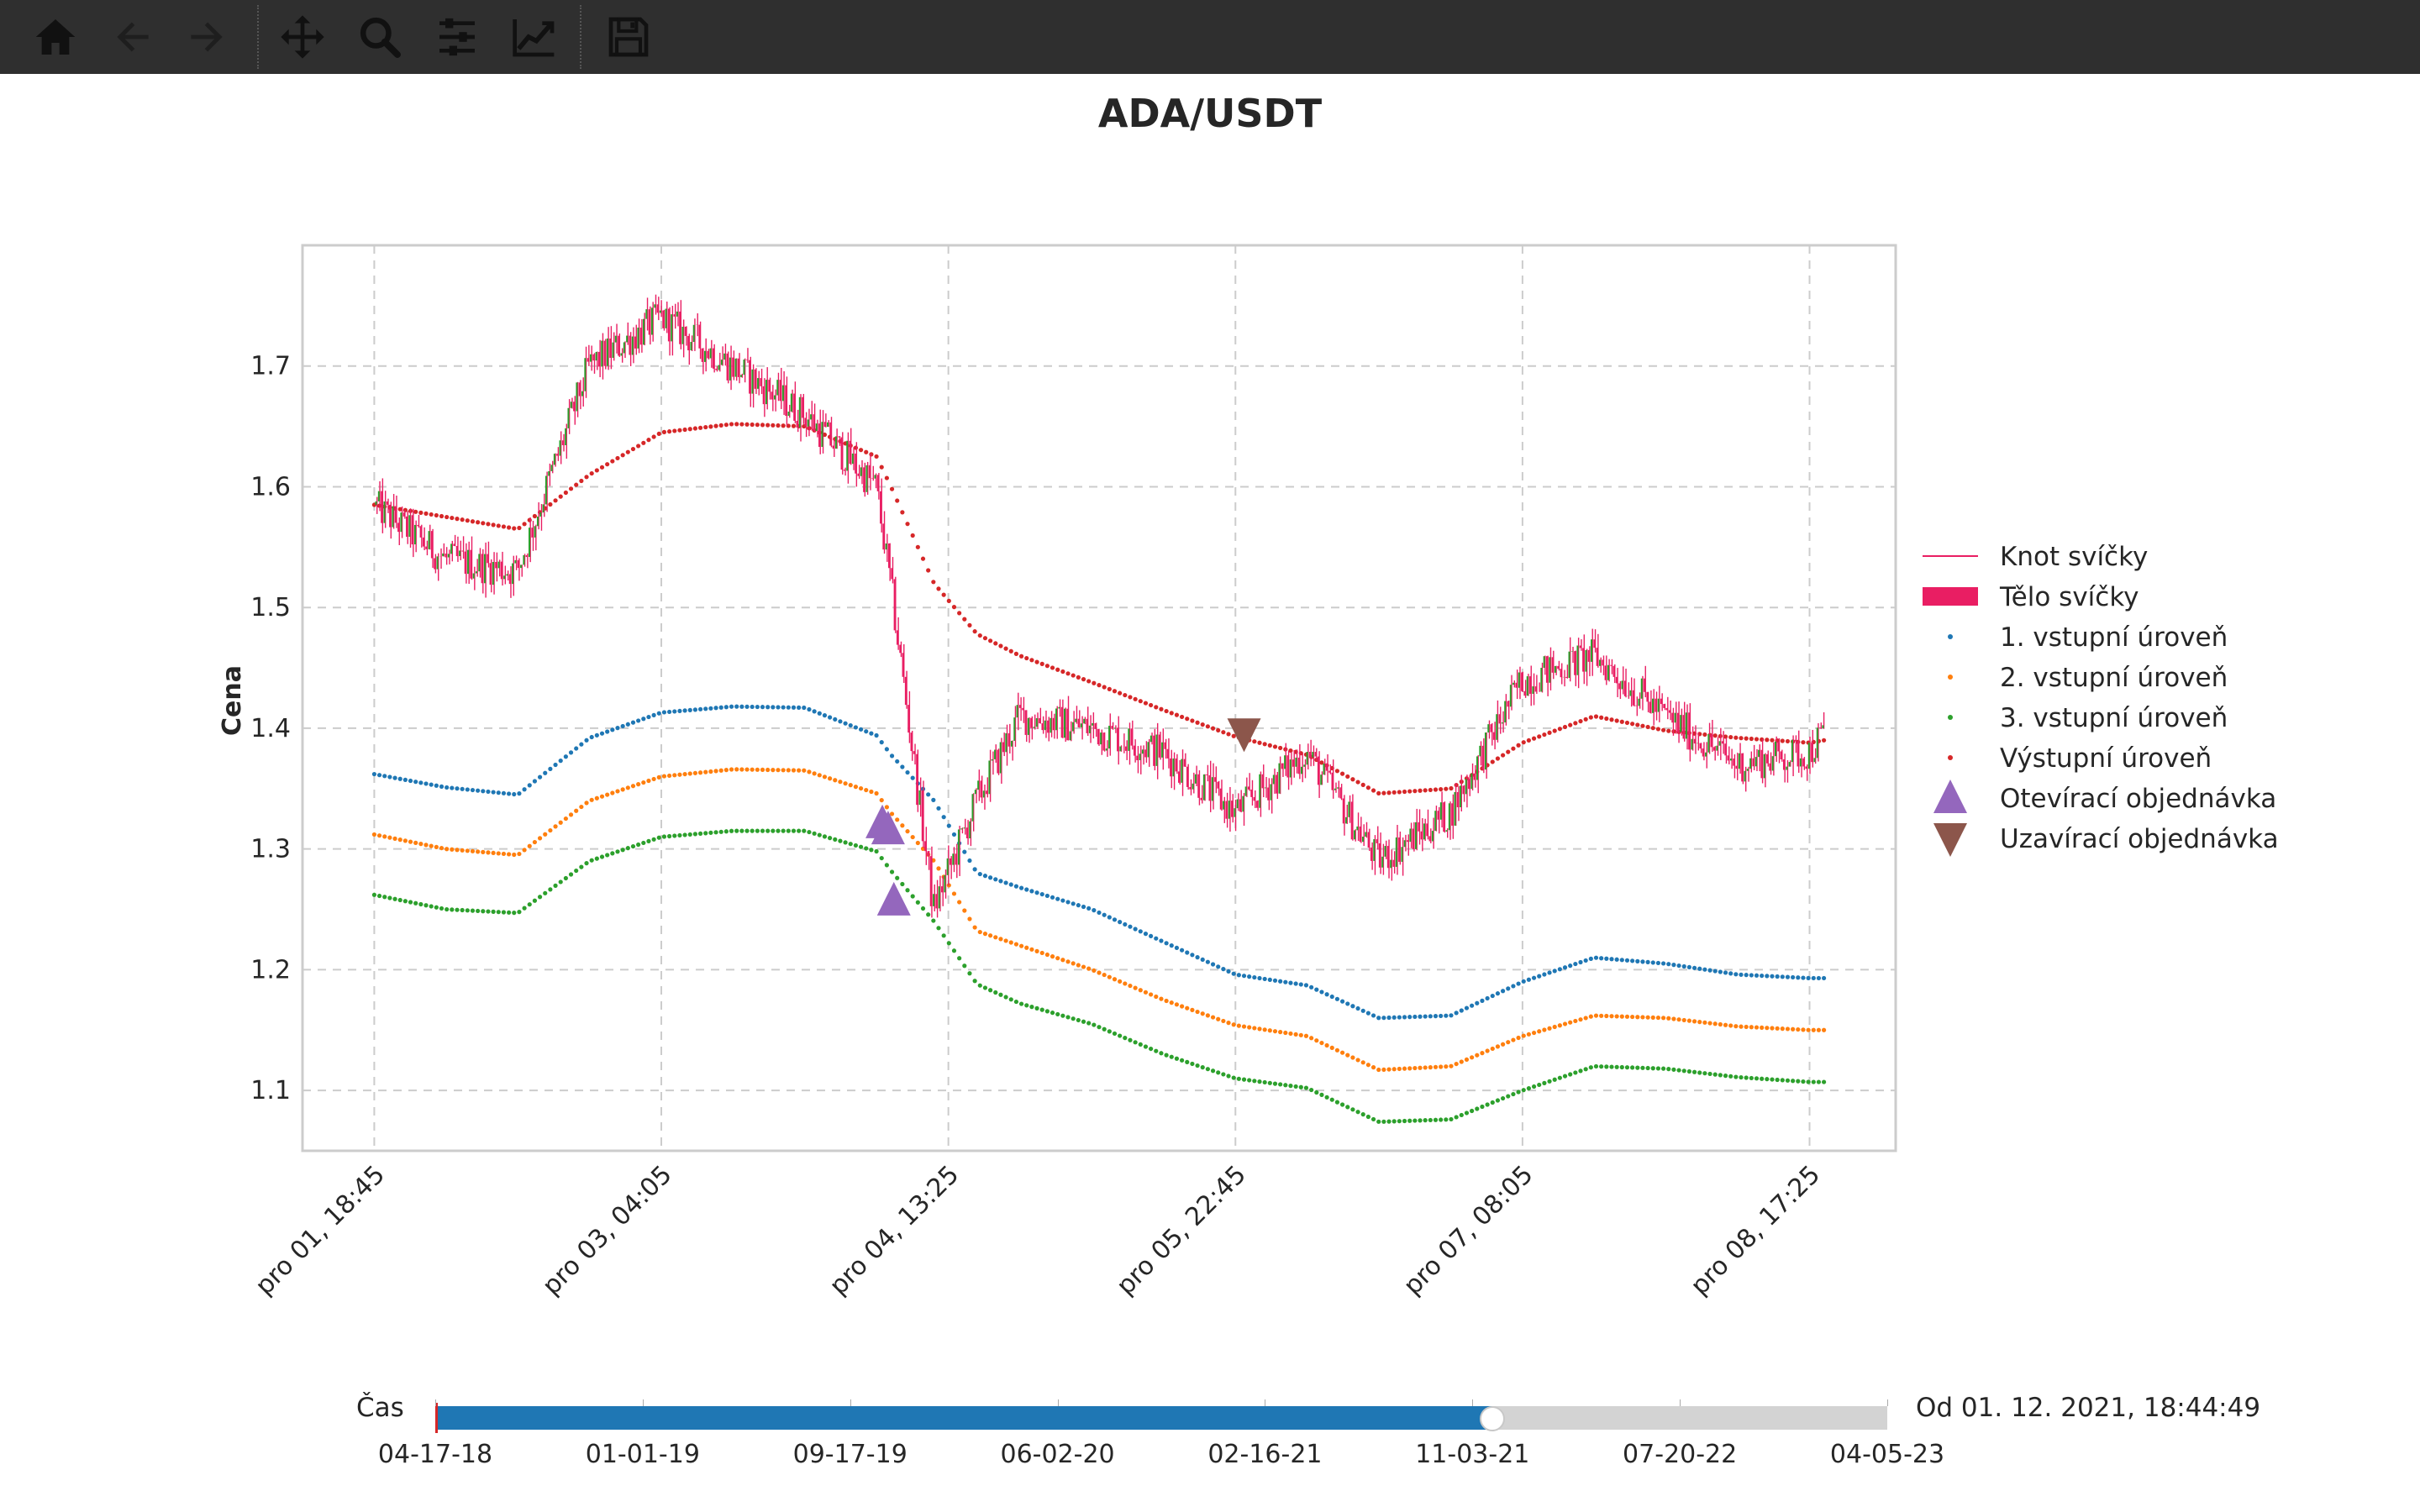 The width and height of the screenshot is (2420, 1512). I want to click on zoom-button, so click(379, 37).